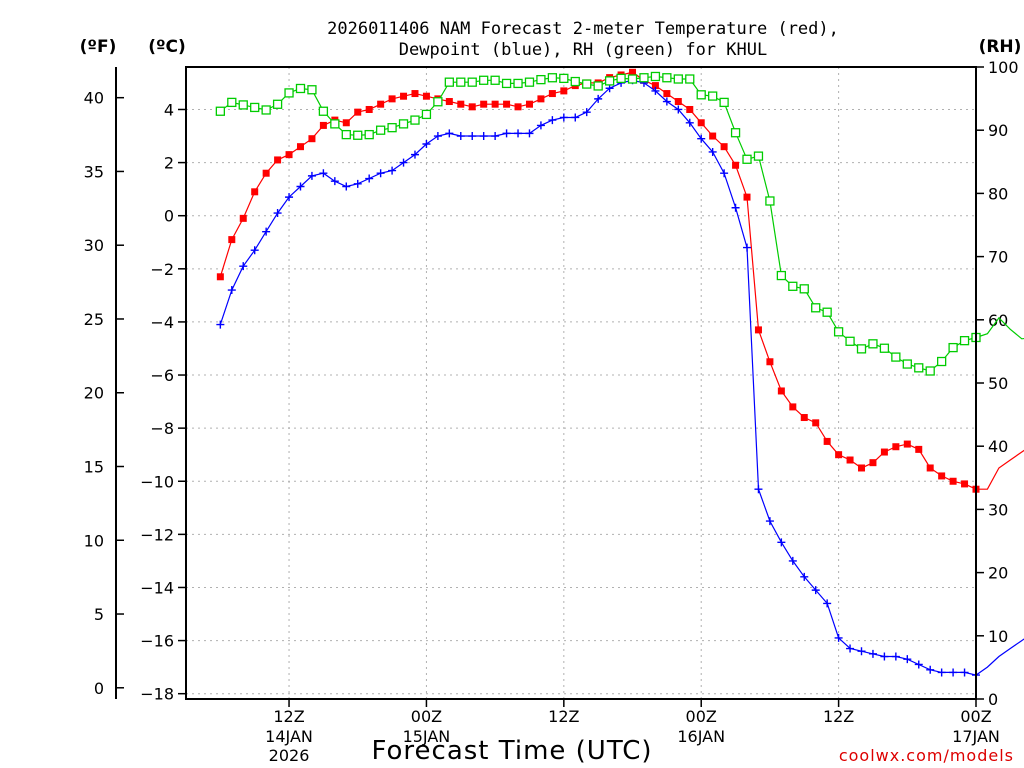 This screenshot has width=1024, height=768. I want to click on fahrenheit-tick-label: 30, so click(94, 245).